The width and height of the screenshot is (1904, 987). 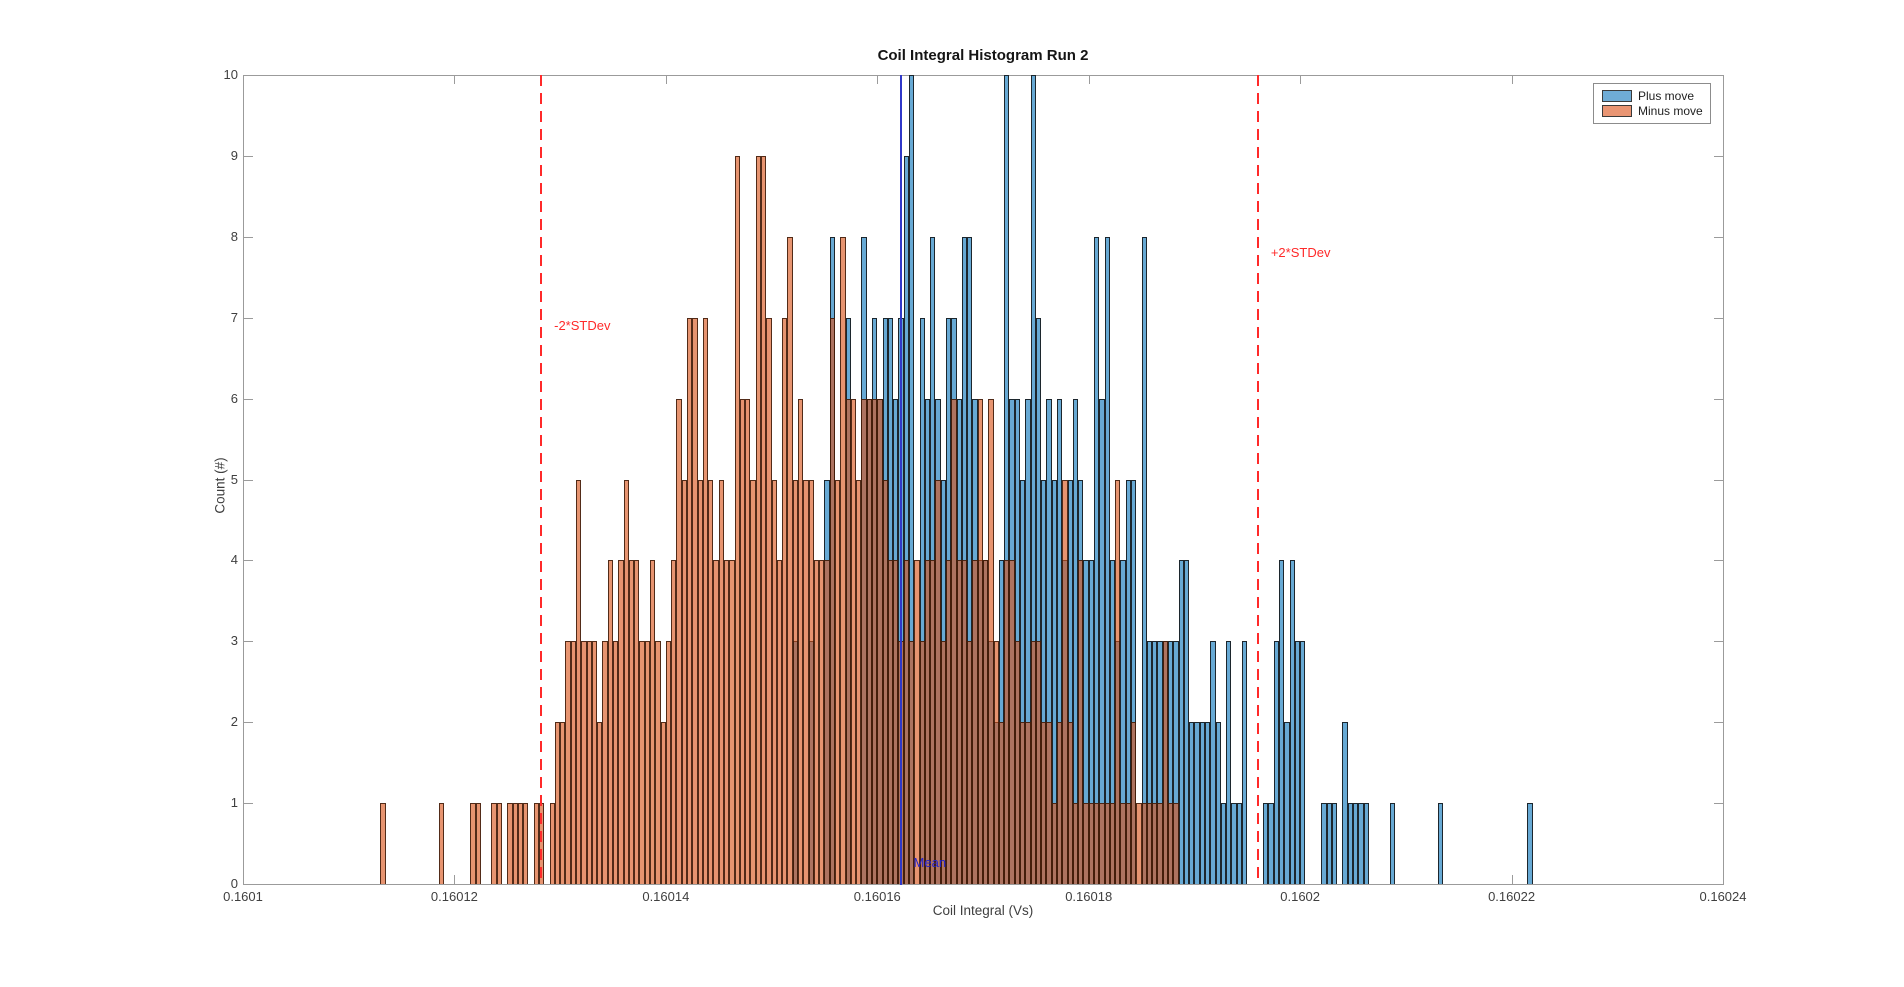 What do you see at coordinates (455, 879) in the screenshot?
I see `x-tick-mark` at bounding box center [455, 879].